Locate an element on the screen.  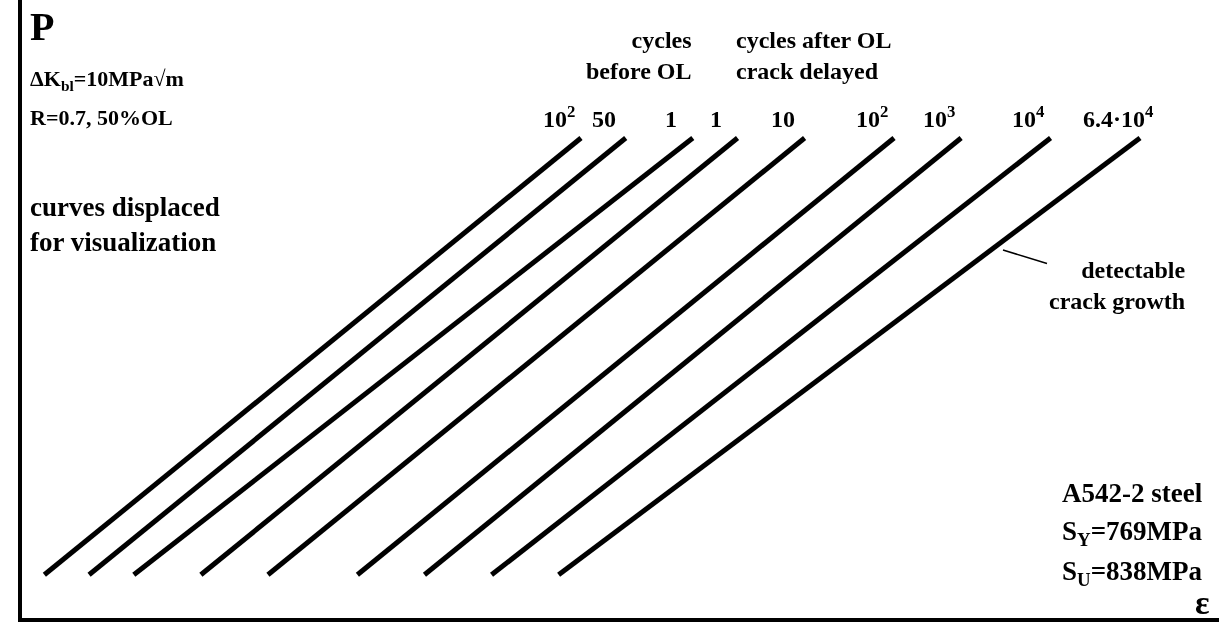
annotation: curves displaced for visualization is located at coordinates (125, 225).